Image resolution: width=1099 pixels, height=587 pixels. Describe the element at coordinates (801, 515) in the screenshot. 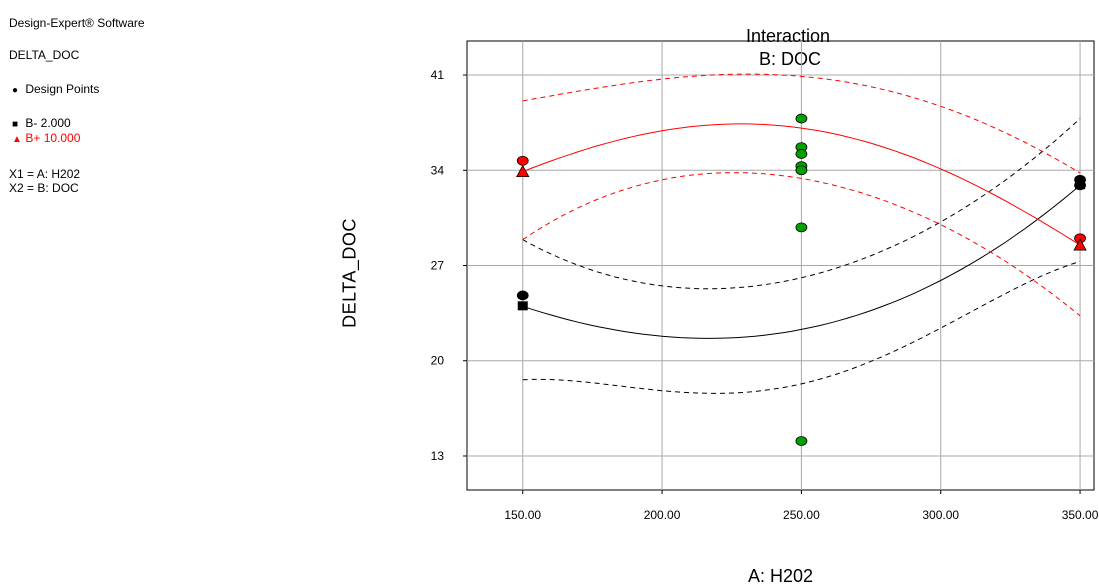

I see `x-tick-label: 250.00` at that location.